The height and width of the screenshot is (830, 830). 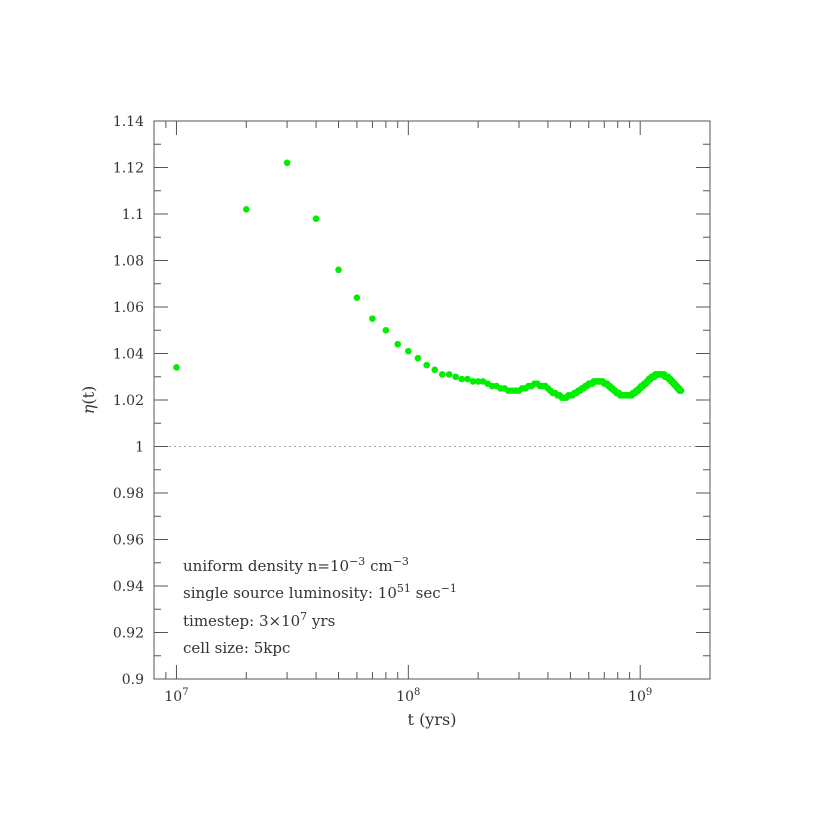 I want to click on y-tick-label: 1.14, so click(x=128, y=122).